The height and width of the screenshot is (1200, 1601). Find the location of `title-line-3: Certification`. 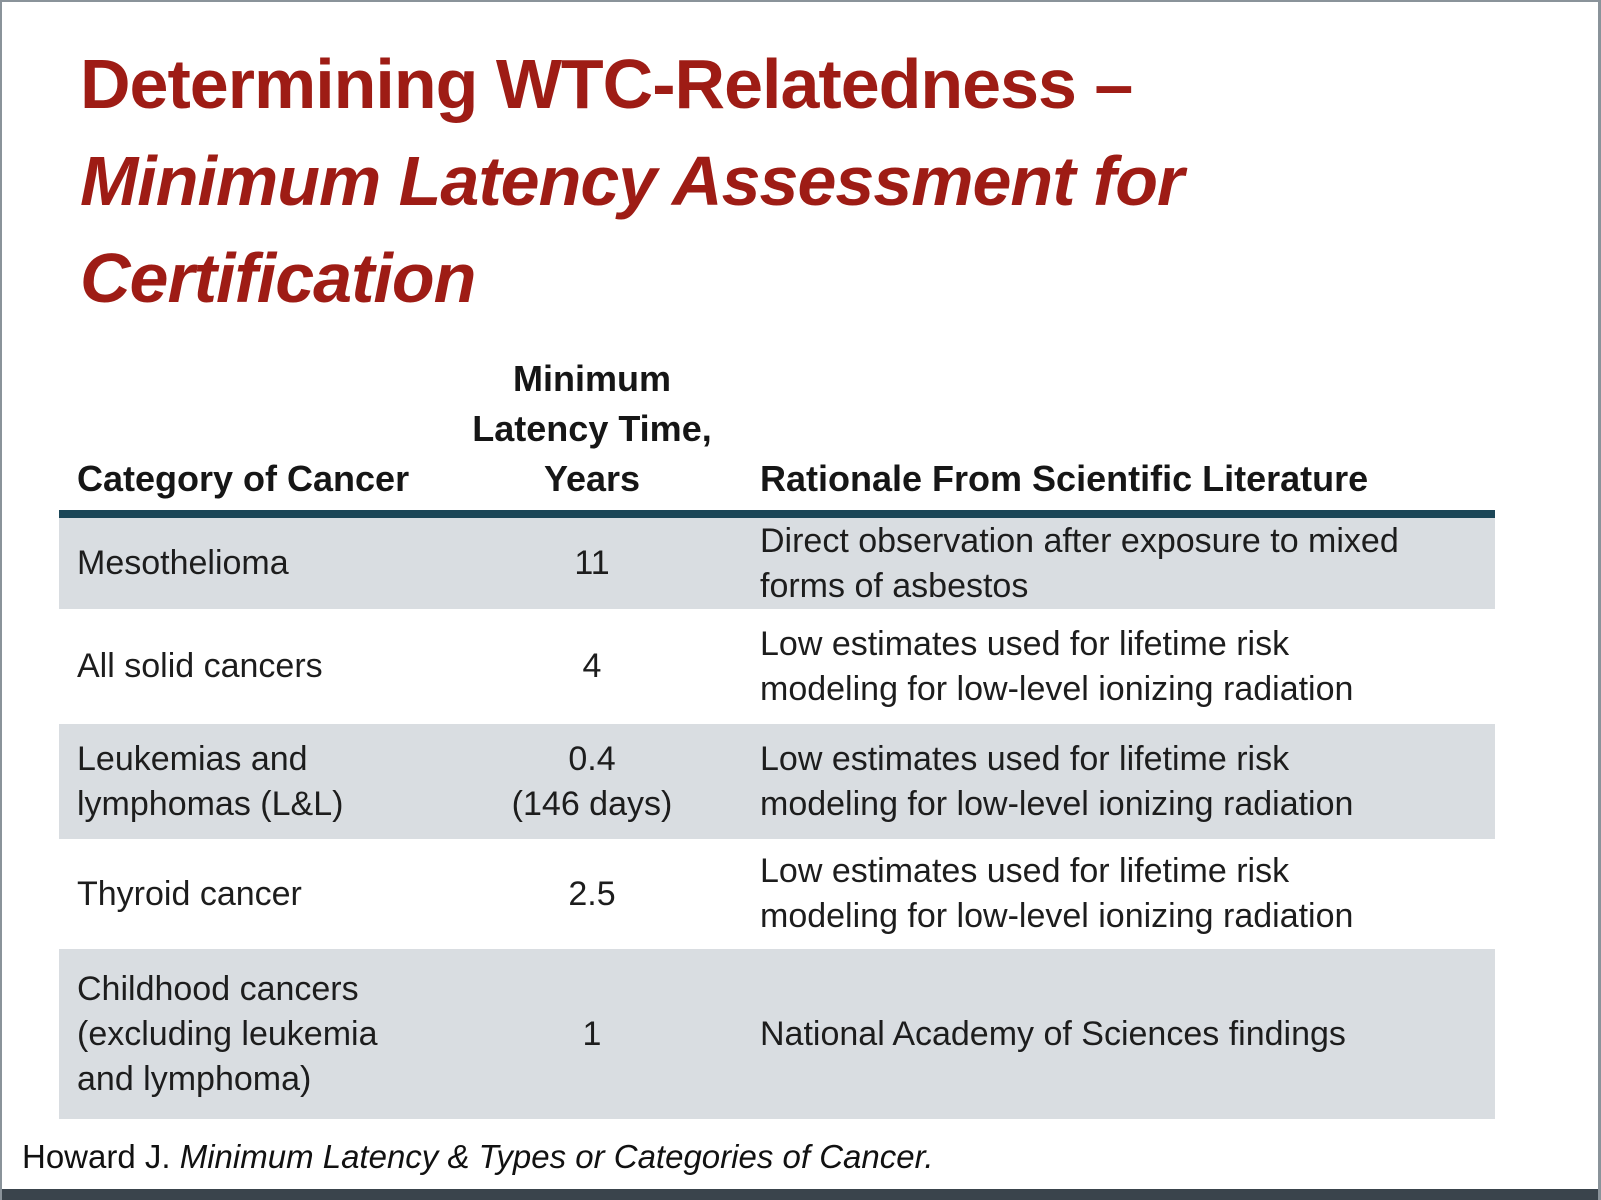

title-line-3: Certification is located at coordinates (278, 278).